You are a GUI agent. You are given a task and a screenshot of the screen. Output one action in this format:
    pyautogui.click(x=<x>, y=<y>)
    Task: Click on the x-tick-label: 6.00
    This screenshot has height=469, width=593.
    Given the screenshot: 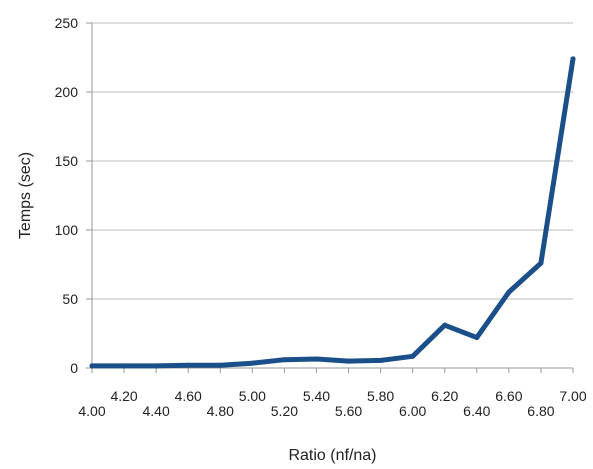 What is the action you would take?
    pyautogui.click(x=412, y=411)
    